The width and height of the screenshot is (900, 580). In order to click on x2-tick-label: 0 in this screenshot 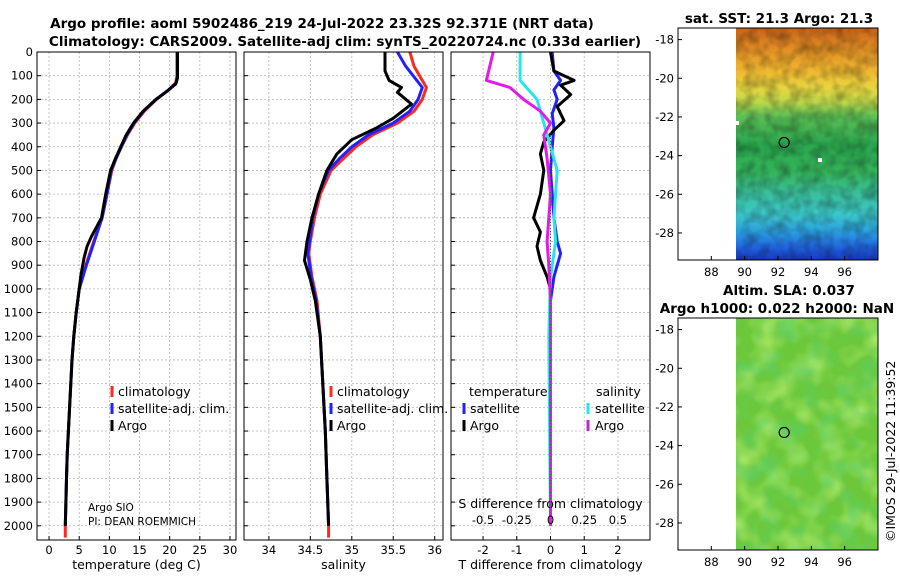, I will do `click(550, 520)`.